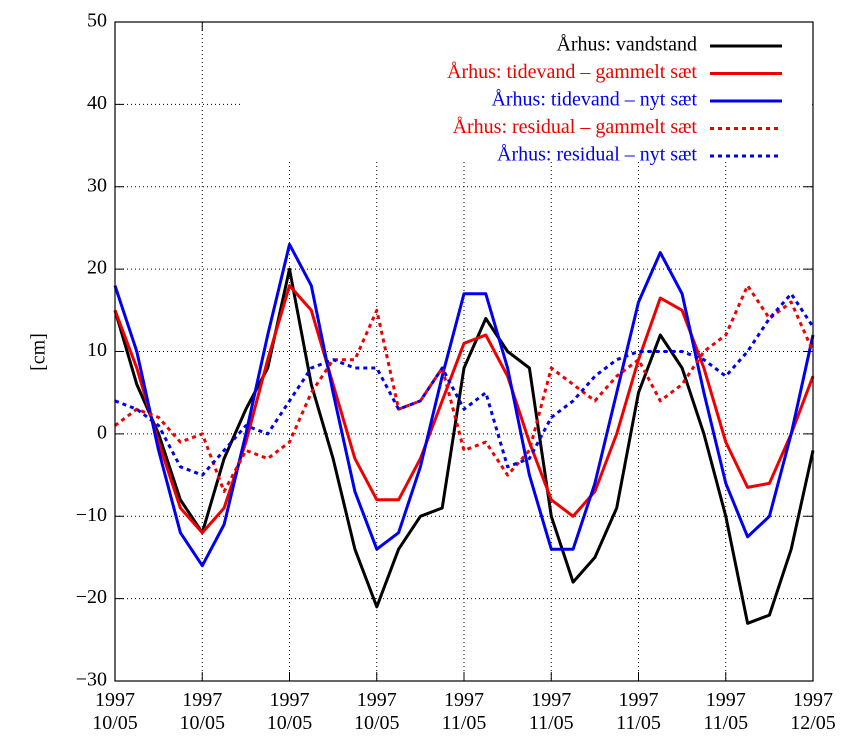  Describe the element at coordinates (97, 350) in the screenshot. I see `y-tick-label: 10` at that location.